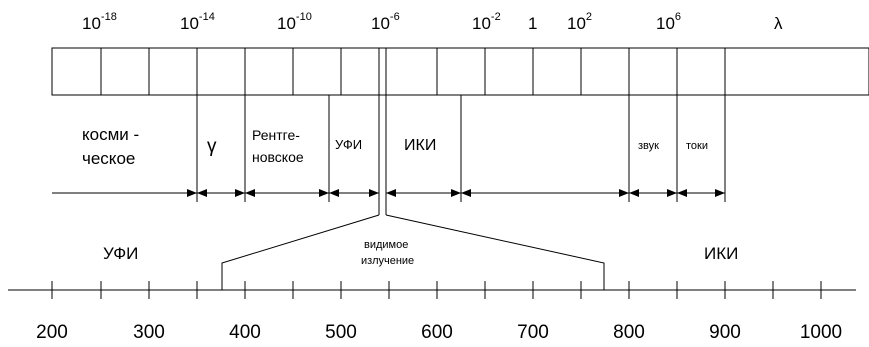 This screenshot has width=869, height=347. Describe the element at coordinates (341, 332) in the screenshot. I see `tick-label-500: 500` at that location.